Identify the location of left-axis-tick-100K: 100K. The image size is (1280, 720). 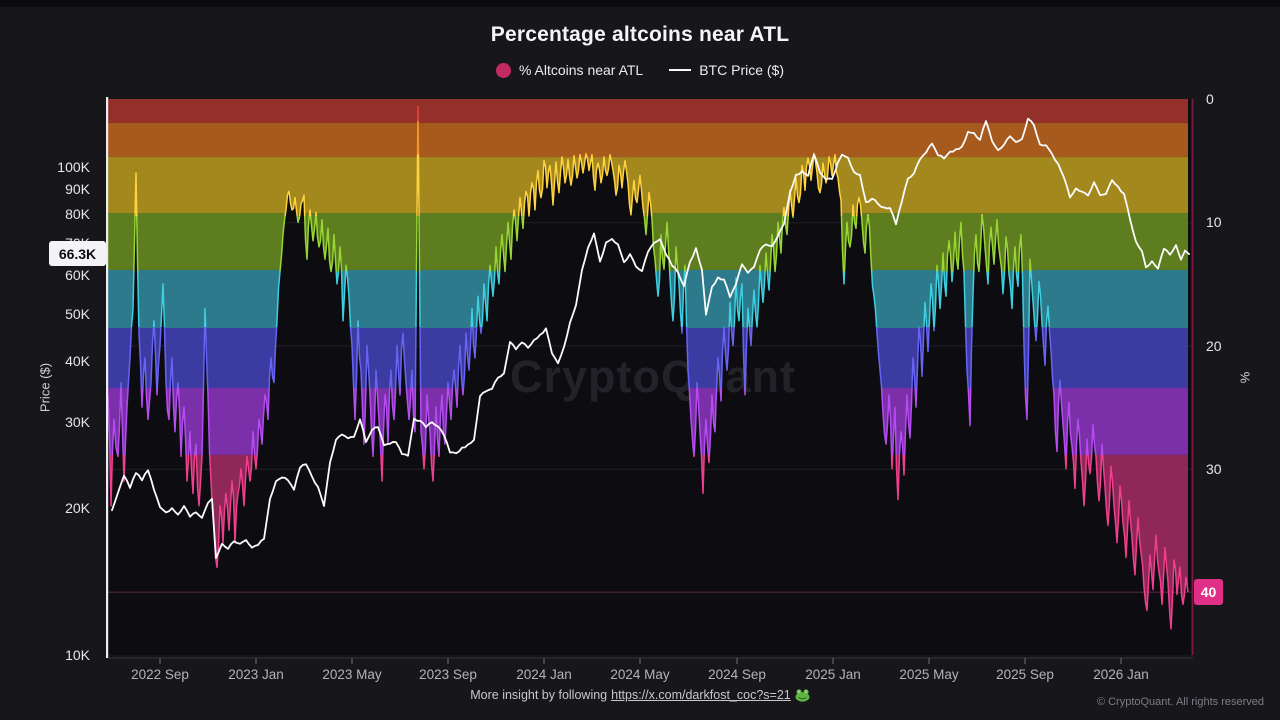
(73, 167).